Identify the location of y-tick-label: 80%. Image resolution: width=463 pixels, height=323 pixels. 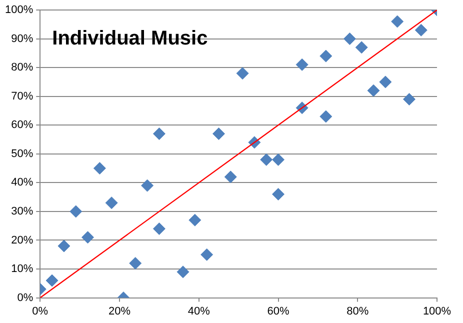
(22, 68).